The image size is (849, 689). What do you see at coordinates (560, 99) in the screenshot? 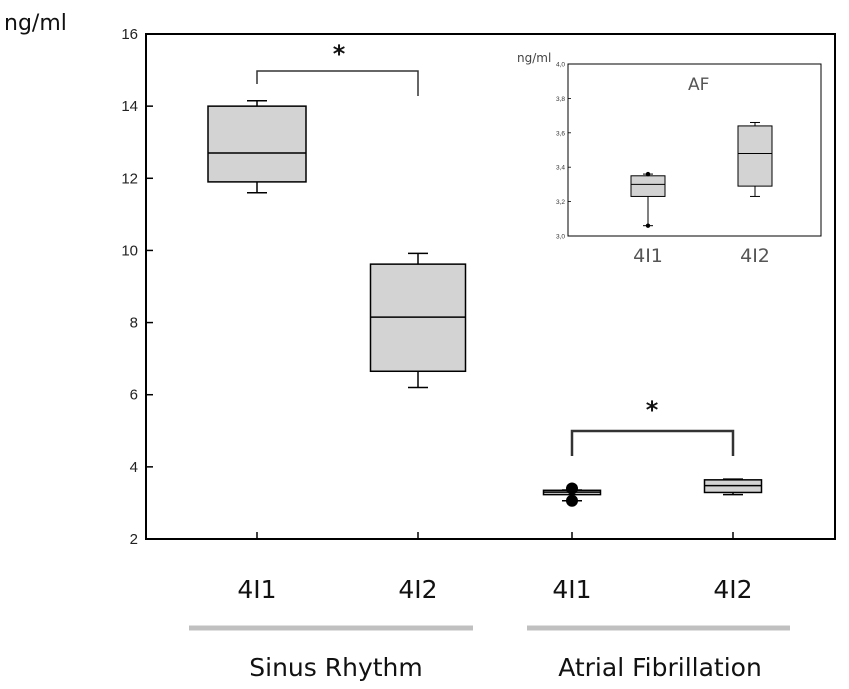
I see `inset-y-tick-label: 3,8` at bounding box center [560, 99].